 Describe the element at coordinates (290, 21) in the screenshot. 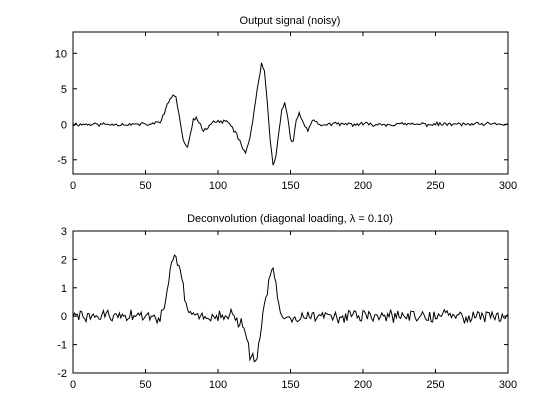

I see `plot-top-title: Output signal (noisy)` at that location.